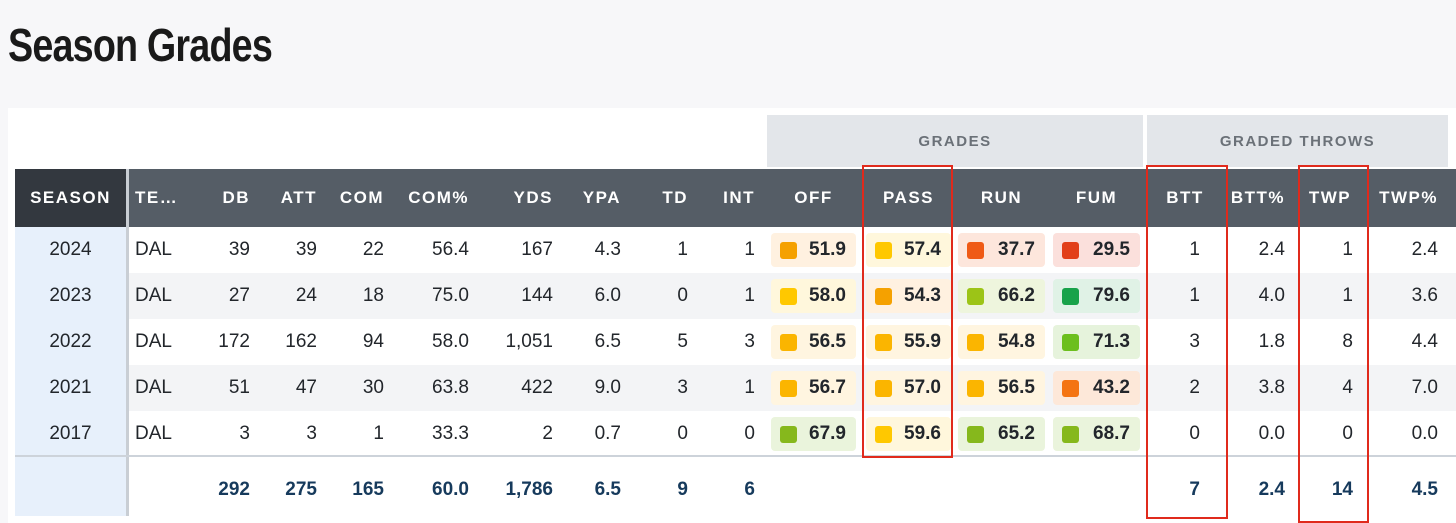 This screenshot has width=1456, height=523. I want to click on ypa-cell: 6.5, so click(607, 341).